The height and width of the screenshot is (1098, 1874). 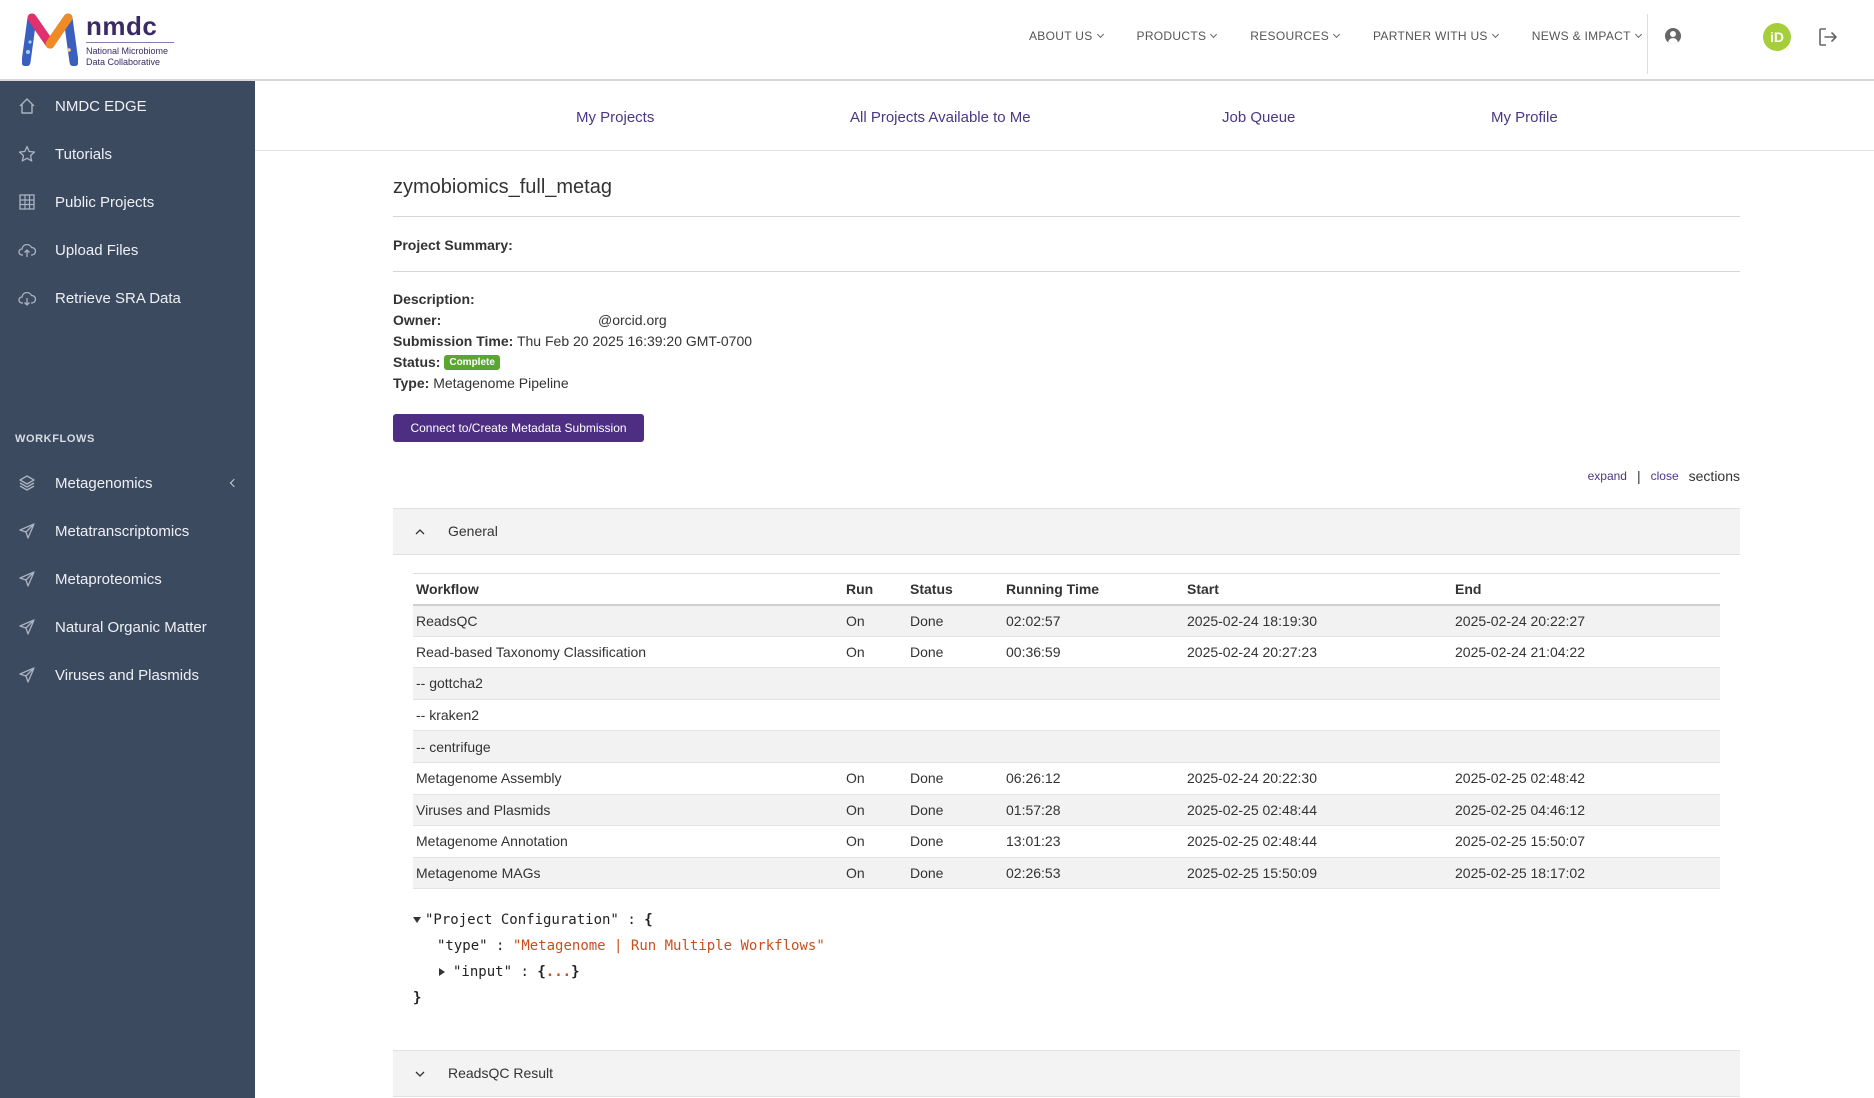 What do you see at coordinates (530, 320) in the screenshot?
I see `owner-row: Owner: @orcid.org` at bounding box center [530, 320].